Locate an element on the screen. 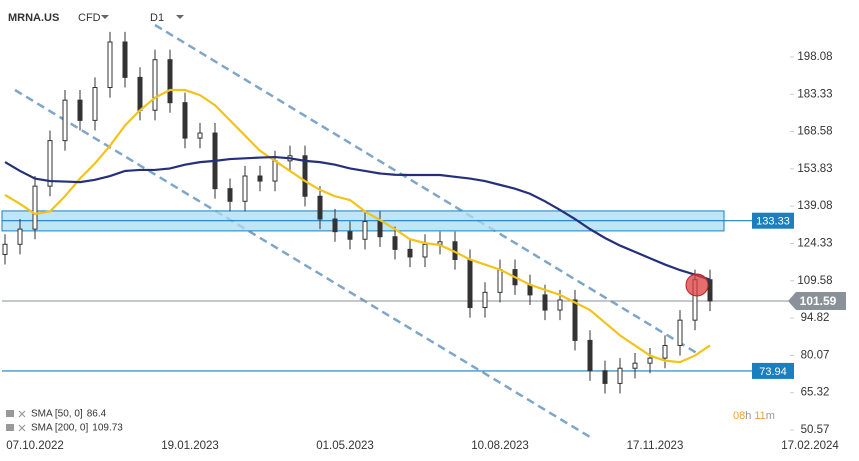  last-price-label: 101.59 is located at coordinates (818, 301).